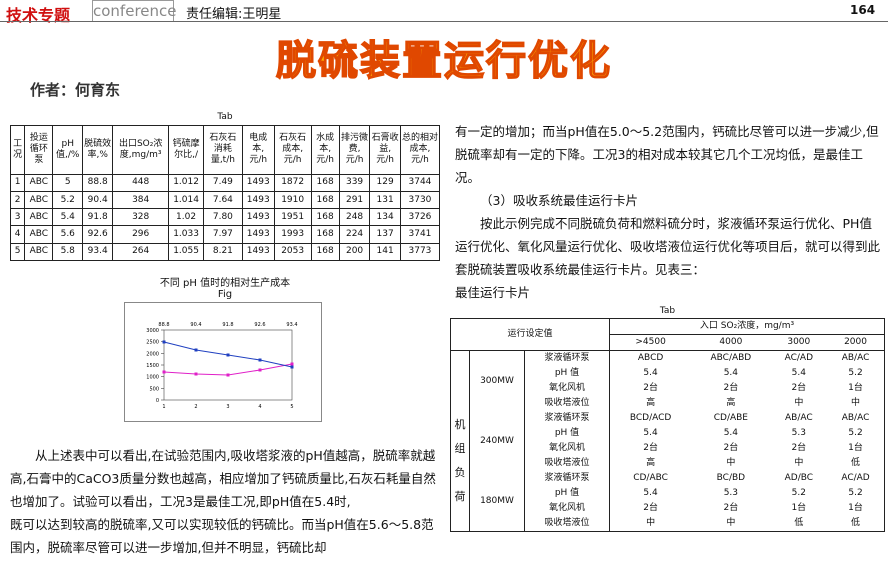 The height and width of the screenshot is (588, 888). Describe the element at coordinates (39, 217) in the screenshot. I see `cell: ABC` at that location.